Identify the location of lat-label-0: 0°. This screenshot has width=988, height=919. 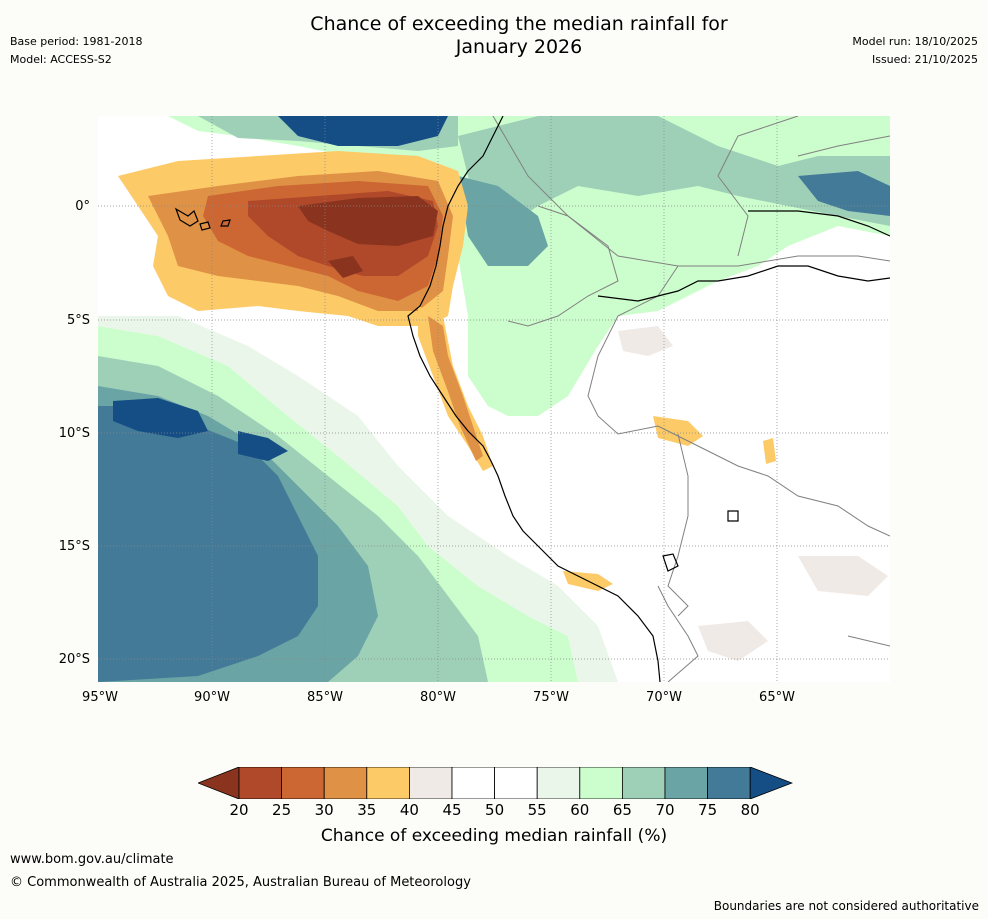
(82, 206).